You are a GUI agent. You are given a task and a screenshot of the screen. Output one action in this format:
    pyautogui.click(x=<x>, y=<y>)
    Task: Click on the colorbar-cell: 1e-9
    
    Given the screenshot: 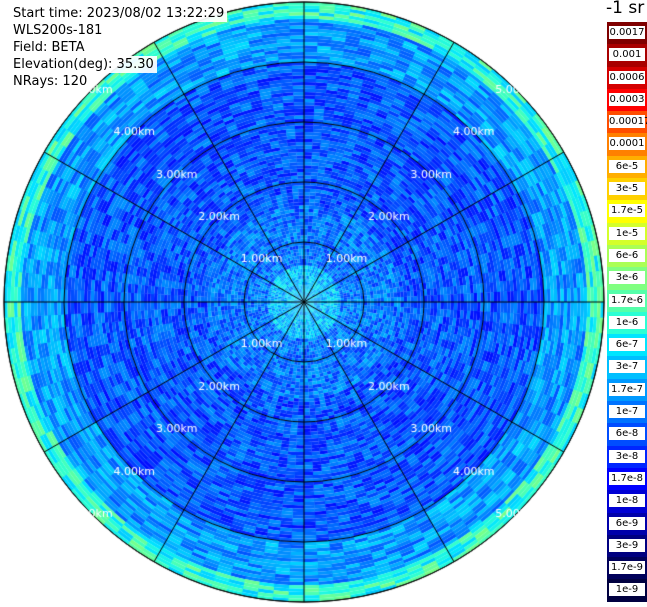 What is the action you would take?
    pyautogui.click(x=627, y=590)
    